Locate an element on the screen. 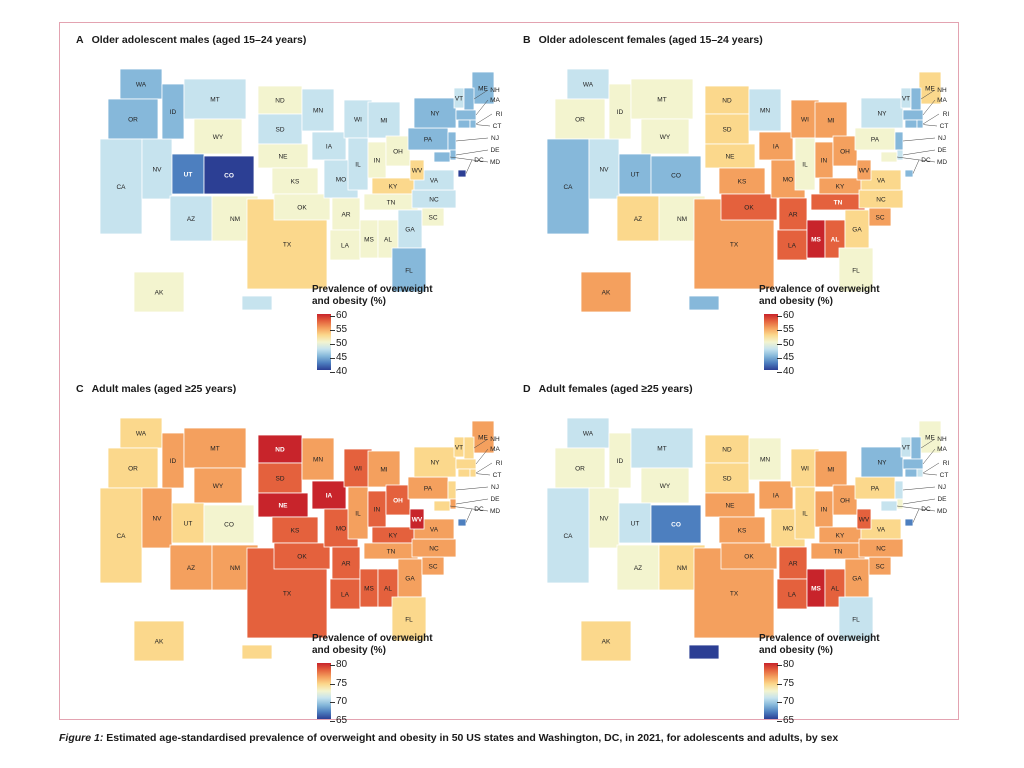  state-label-nm: NM is located at coordinates (235, 568).